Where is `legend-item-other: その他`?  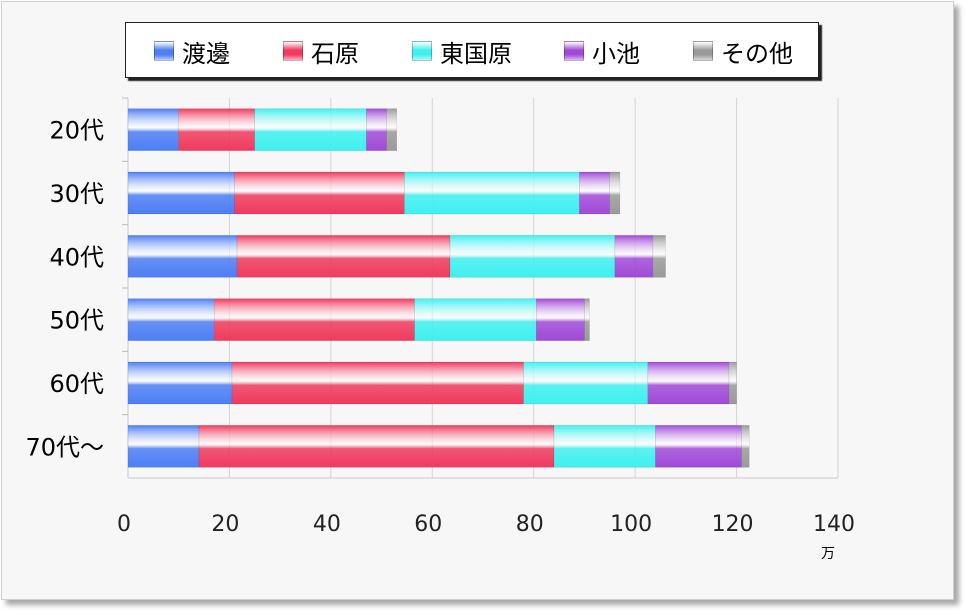 legend-item-other: その他 is located at coordinates (743, 51).